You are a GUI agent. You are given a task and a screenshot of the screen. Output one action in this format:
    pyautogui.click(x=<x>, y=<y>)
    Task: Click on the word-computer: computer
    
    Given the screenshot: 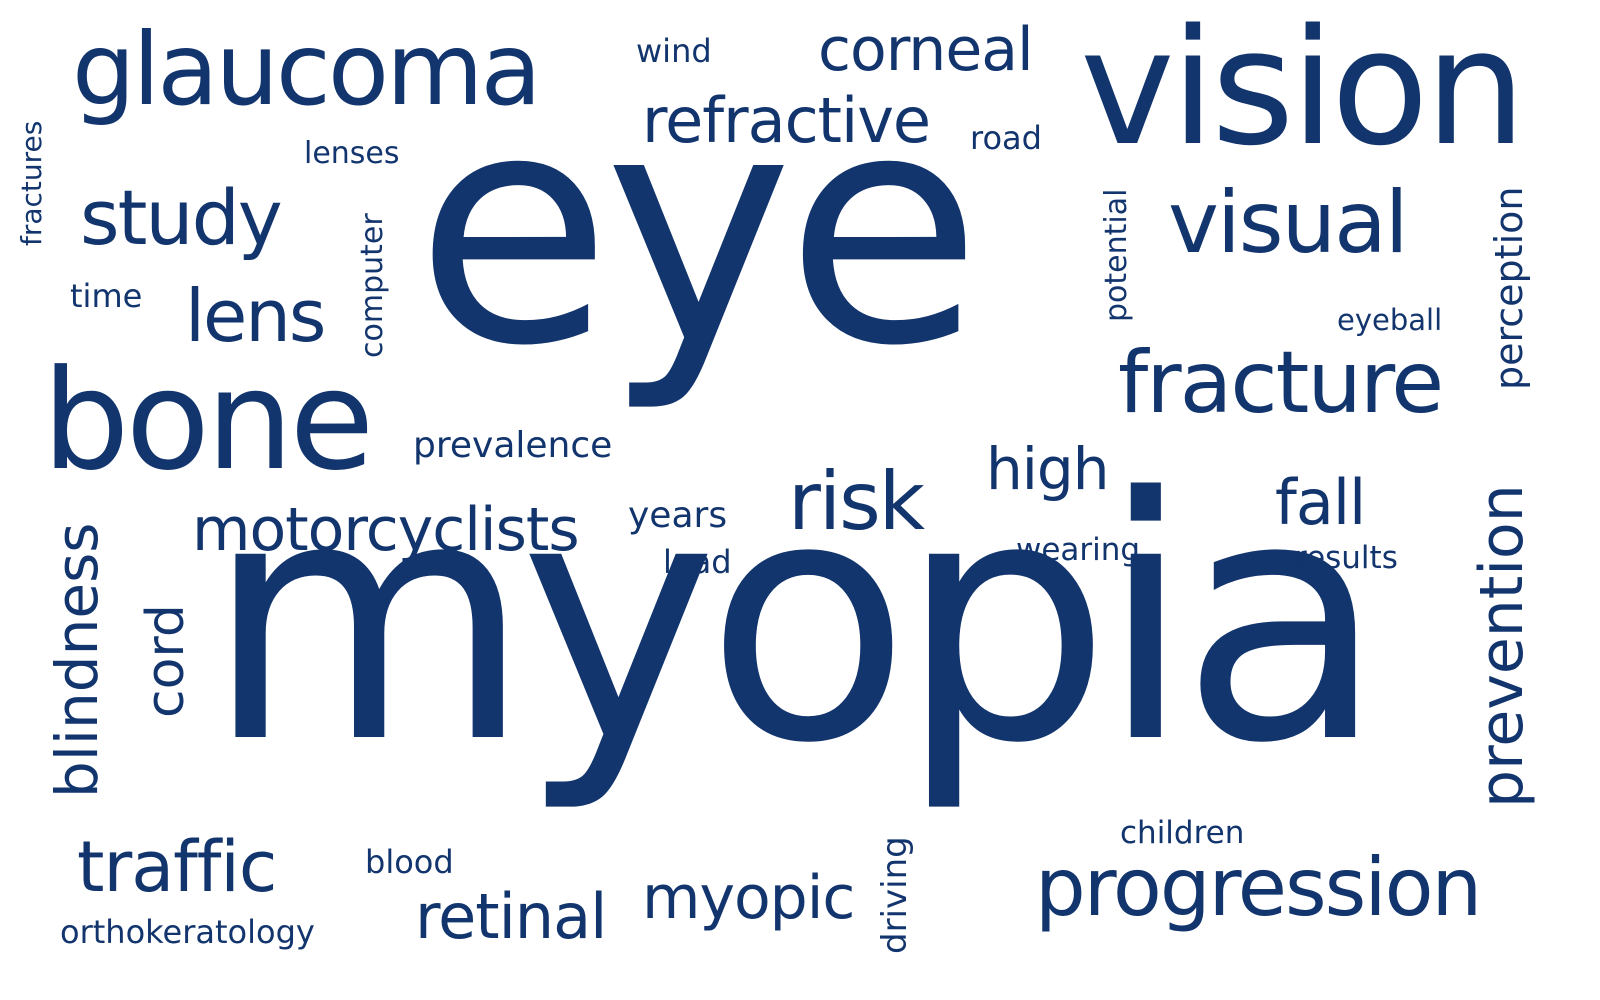 What is the action you would take?
    pyautogui.click(x=372, y=285)
    